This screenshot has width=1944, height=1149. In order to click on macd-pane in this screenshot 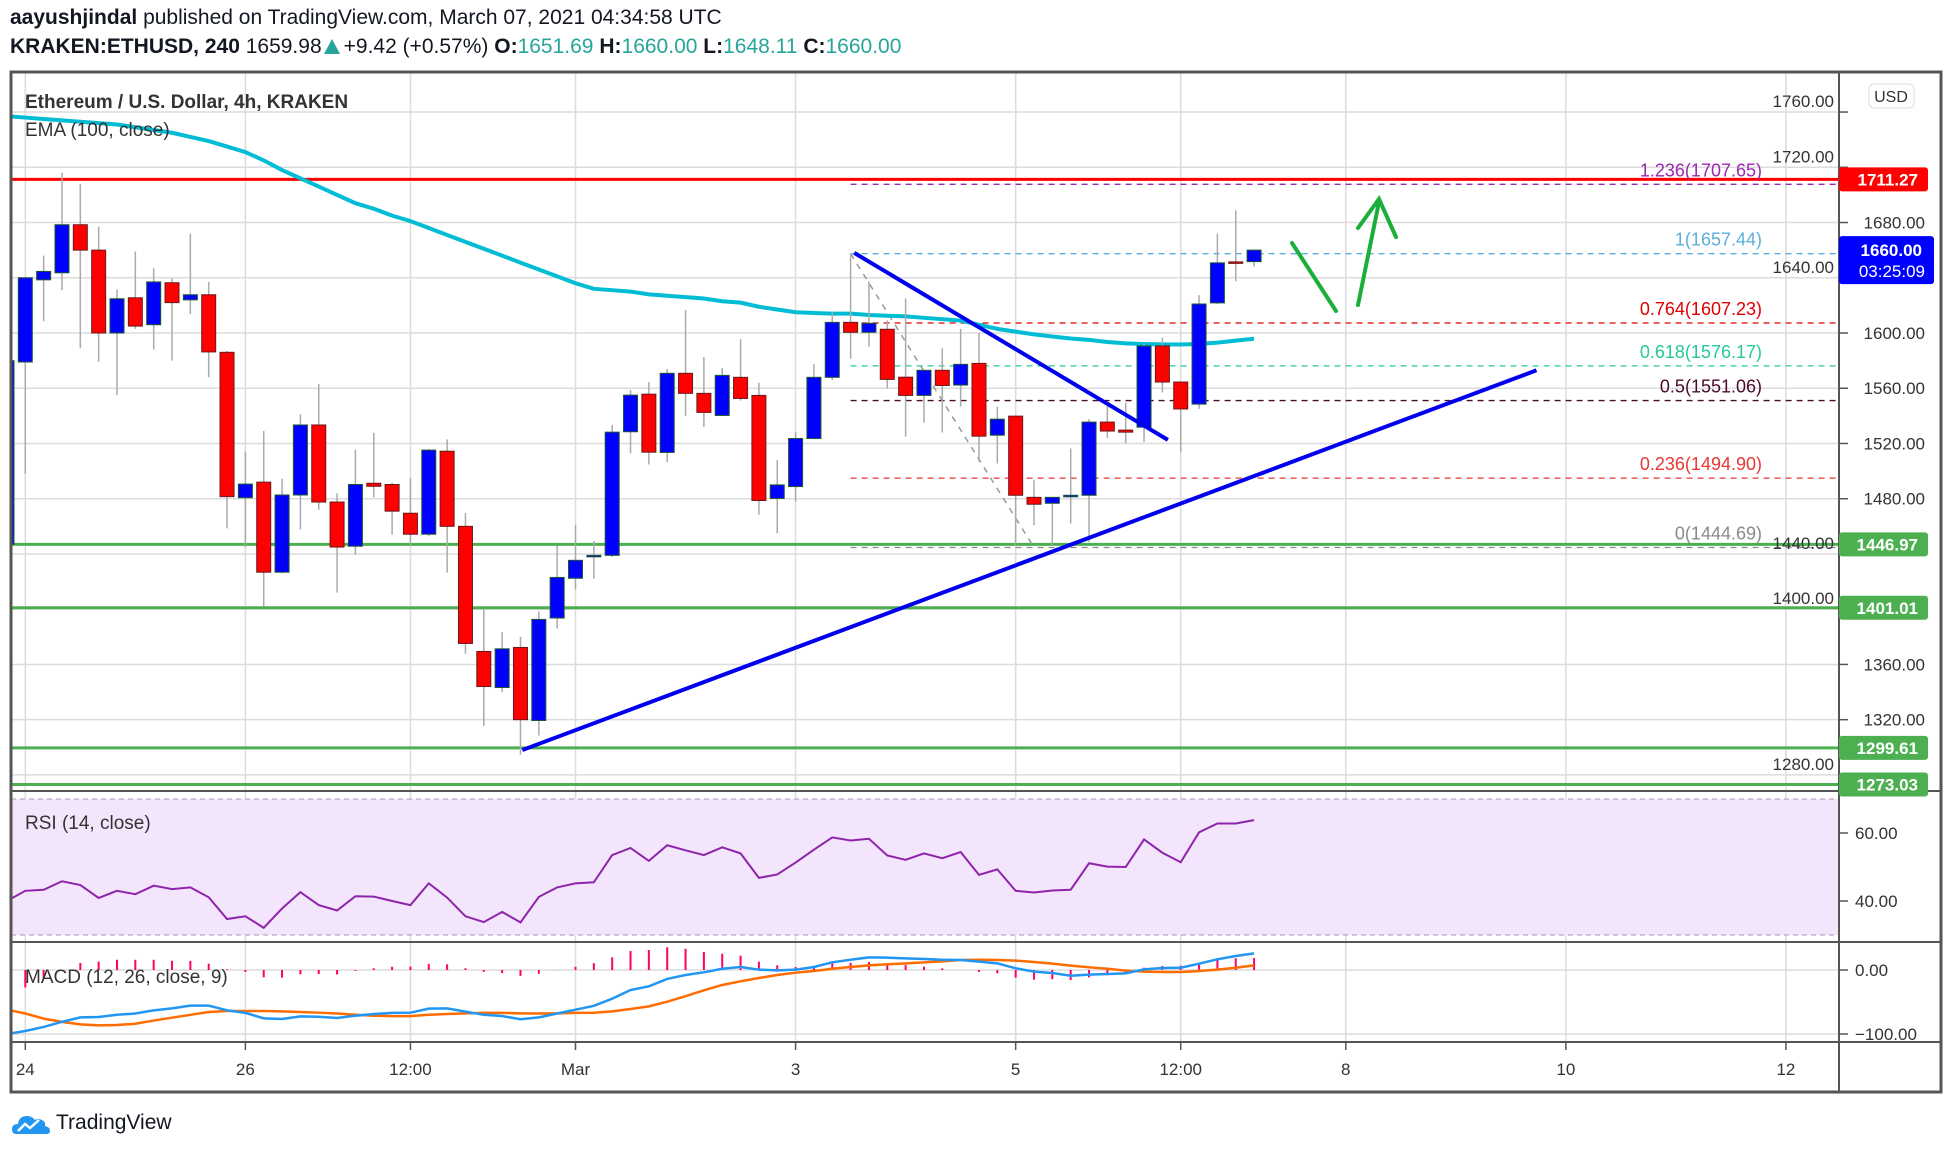, I will do `click(631, 991)`.